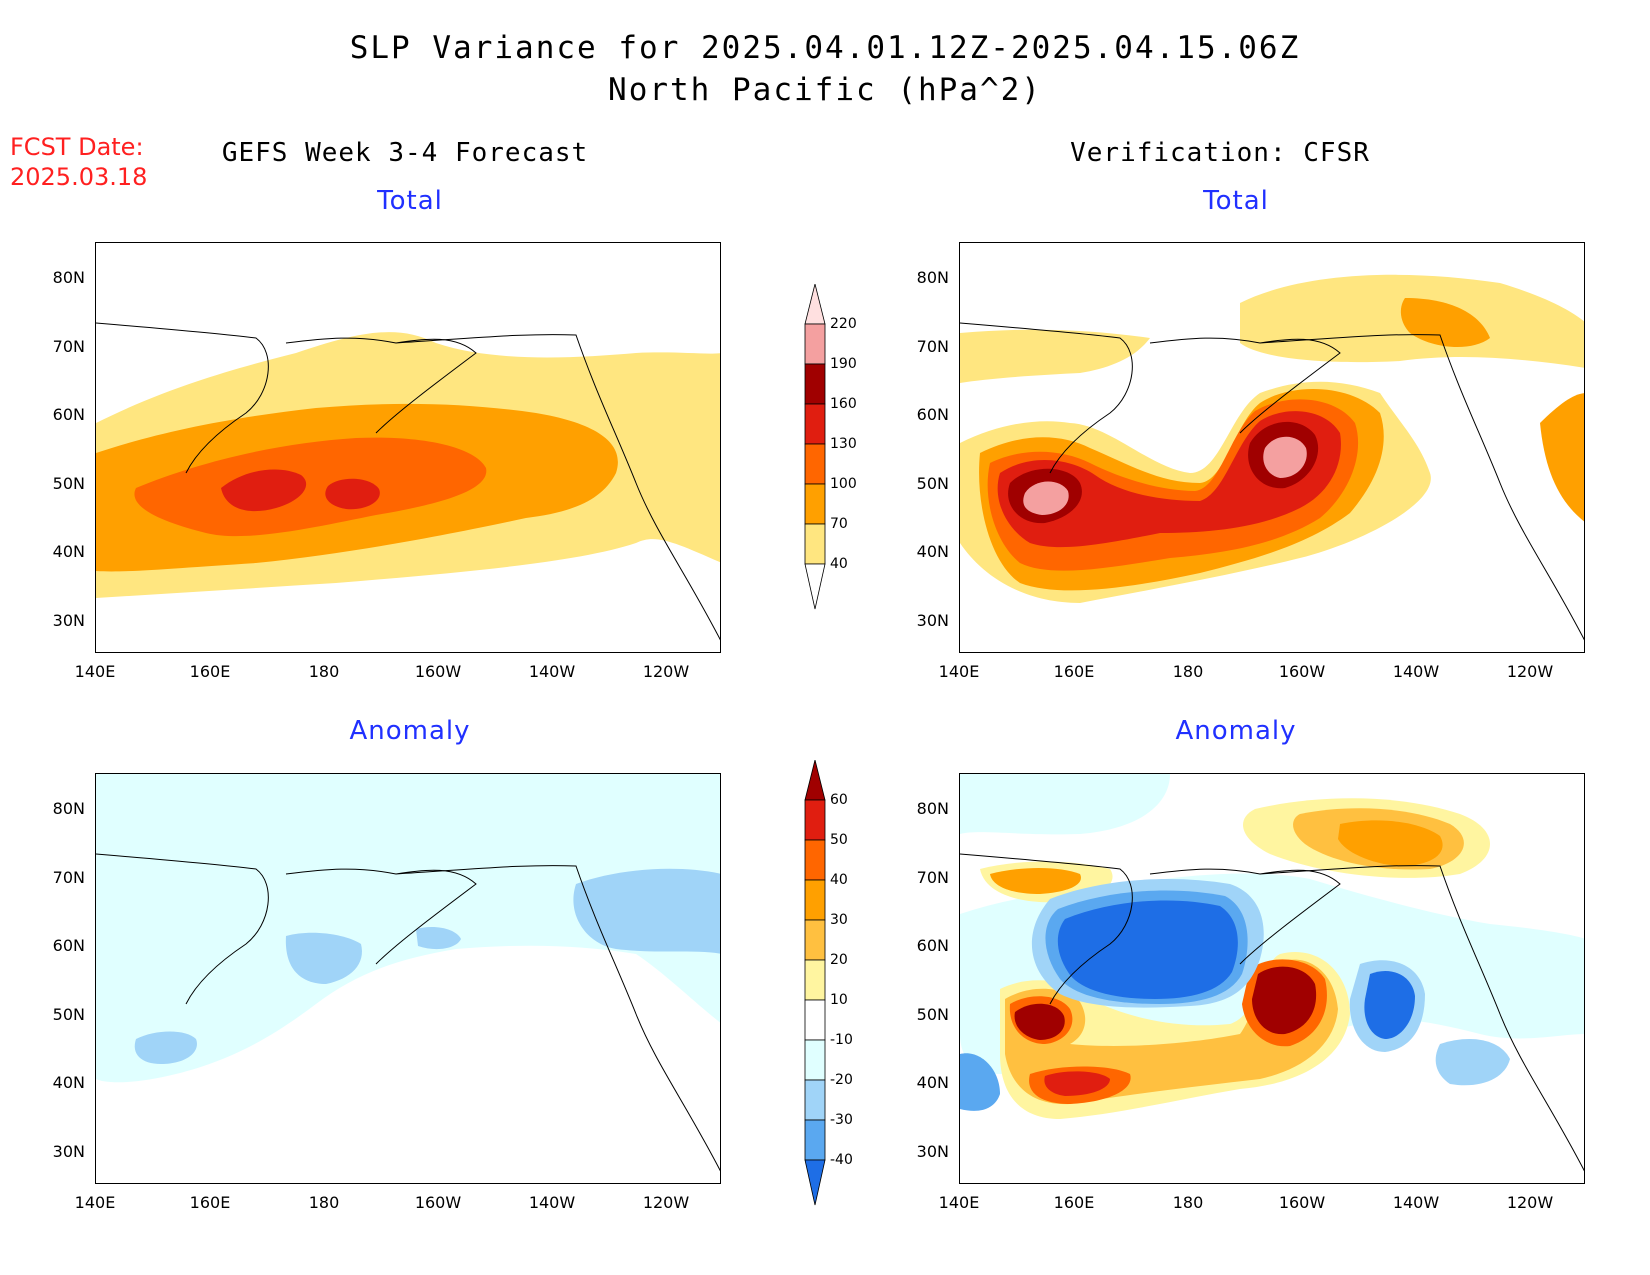  What do you see at coordinates (405, 153) in the screenshot?
I see `left-column-header: GEFS Week 3-4 Forecast` at bounding box center [405, 153].